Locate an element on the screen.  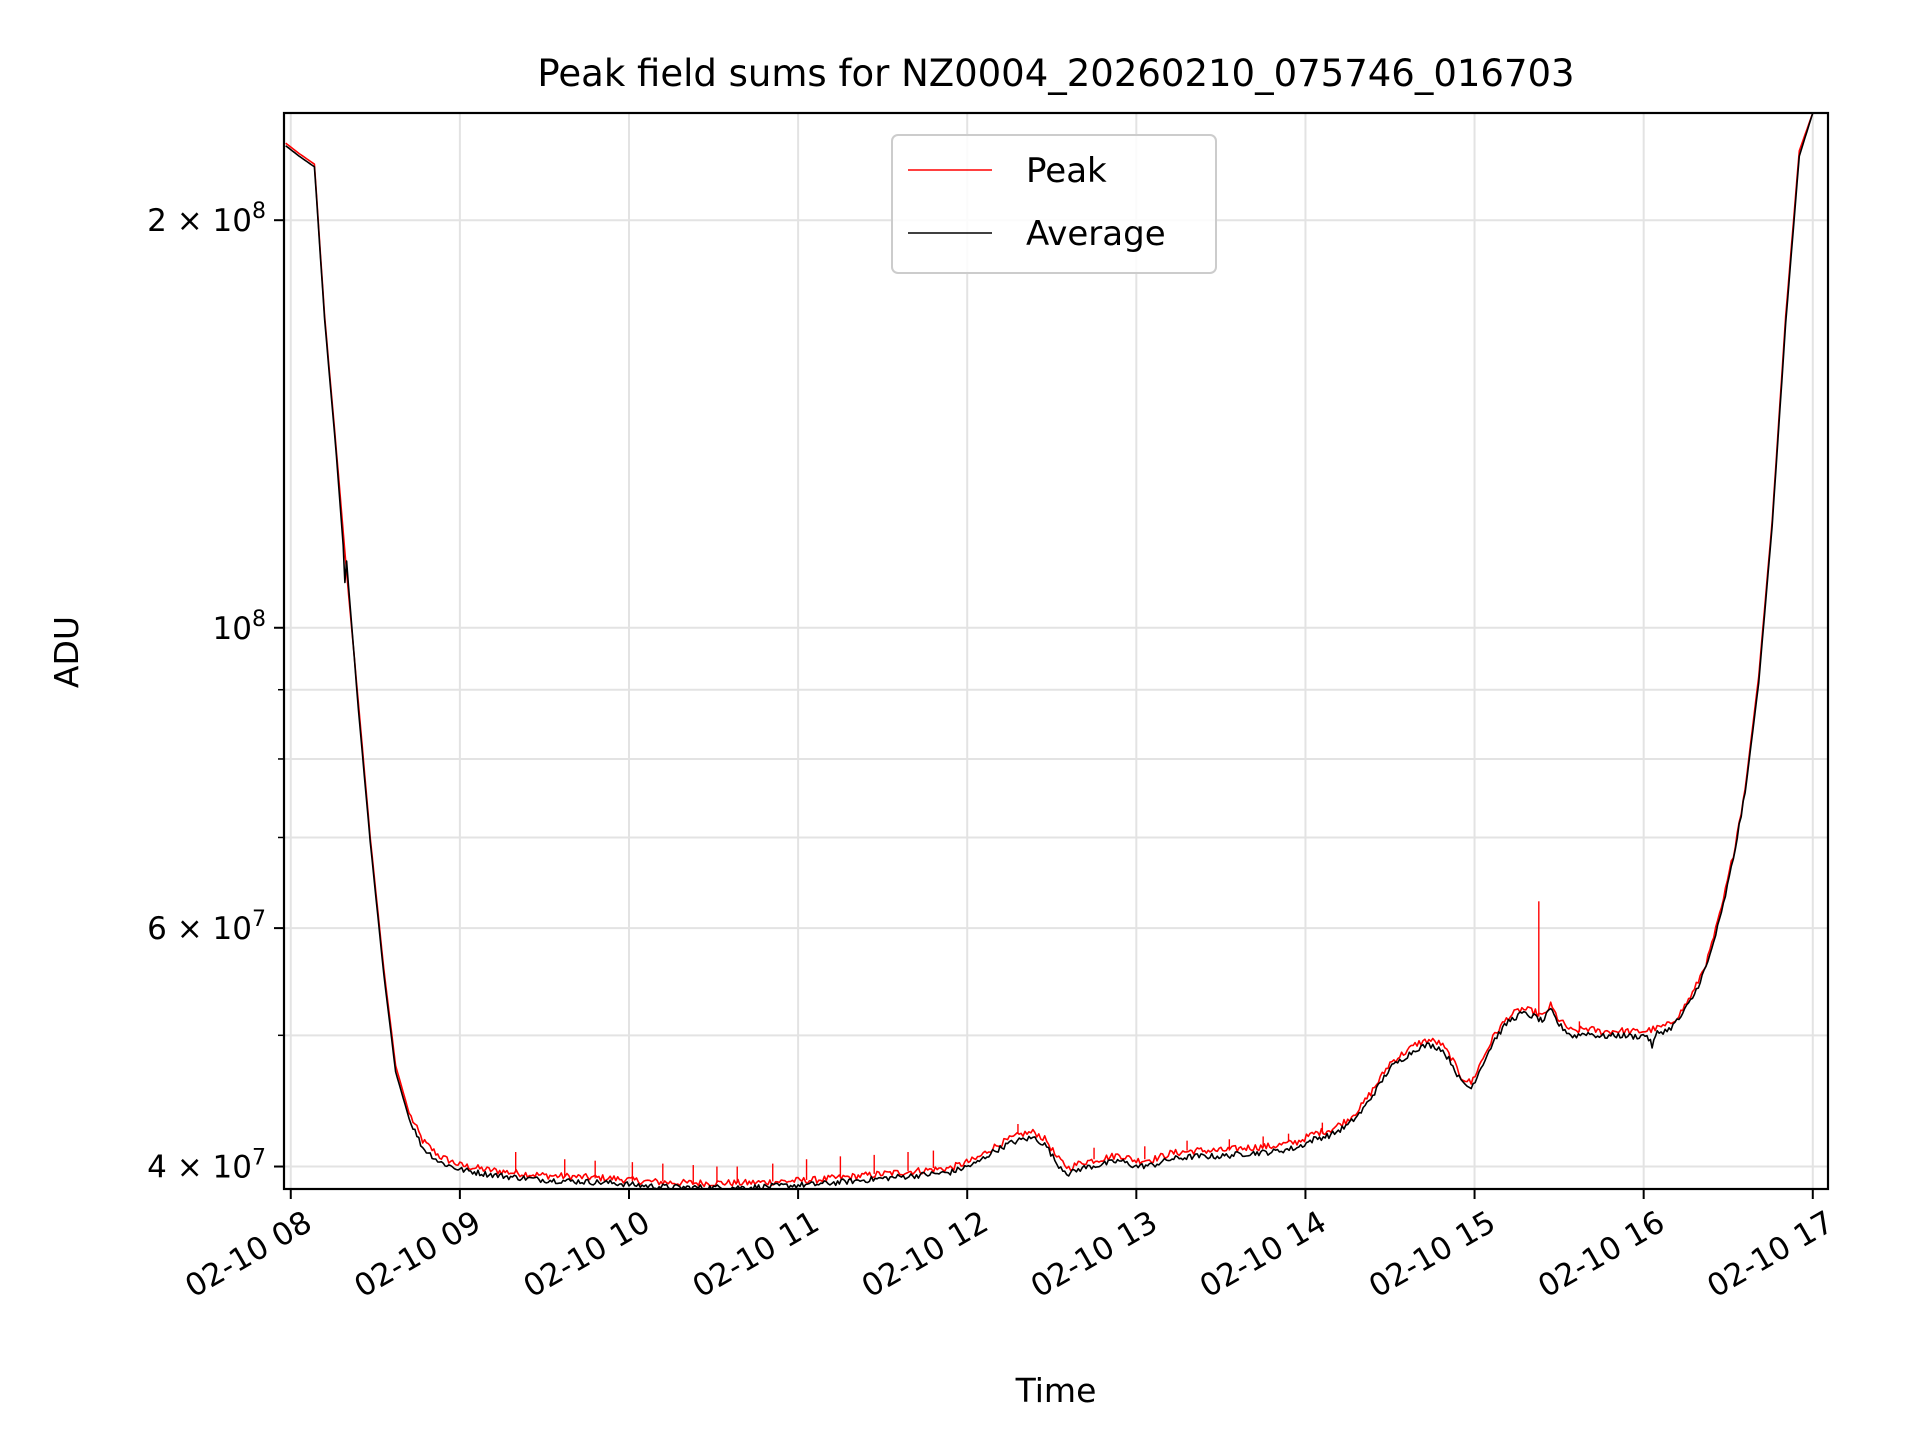
x-axis-label: Time is located at coordinates (1056, 1390).